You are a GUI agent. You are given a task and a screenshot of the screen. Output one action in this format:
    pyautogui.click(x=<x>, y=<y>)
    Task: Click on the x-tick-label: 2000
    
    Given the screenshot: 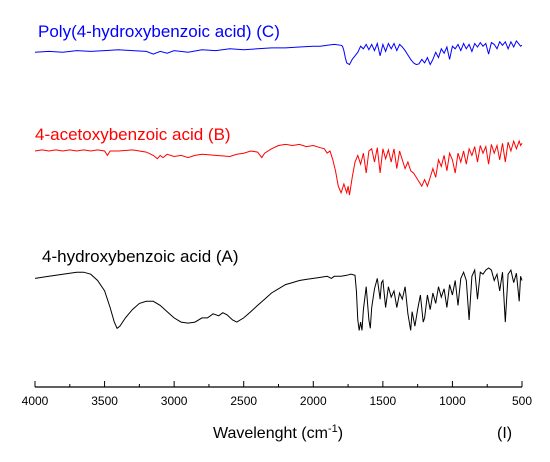 What is the action you would take?
    pyautogui.click(x=313, y=401)
    